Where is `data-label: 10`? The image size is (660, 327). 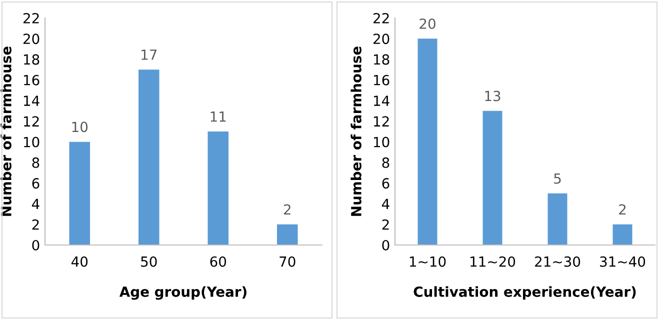
data-label: 10 is located at coordinates (80, 127).